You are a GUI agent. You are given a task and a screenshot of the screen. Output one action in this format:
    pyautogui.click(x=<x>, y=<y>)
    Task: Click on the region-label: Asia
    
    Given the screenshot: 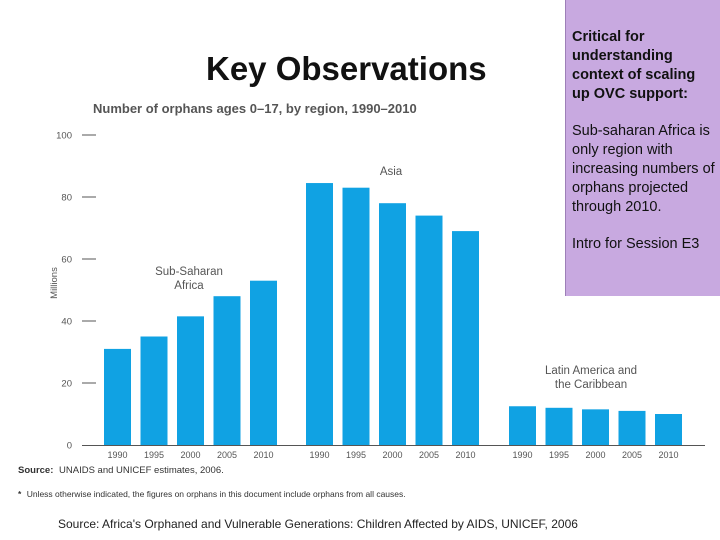 What is the action you would take?
    pyautogui.click(x=391, y=172)
    